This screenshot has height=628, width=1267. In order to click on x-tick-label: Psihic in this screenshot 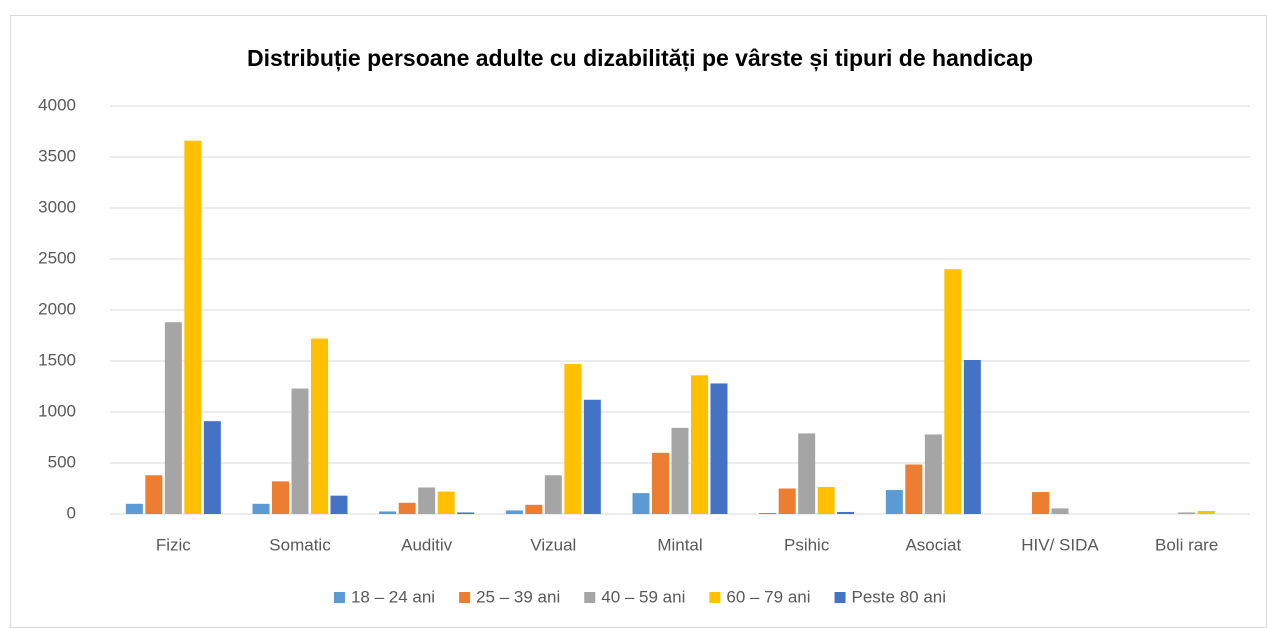, I will do `click(807, 544)`.